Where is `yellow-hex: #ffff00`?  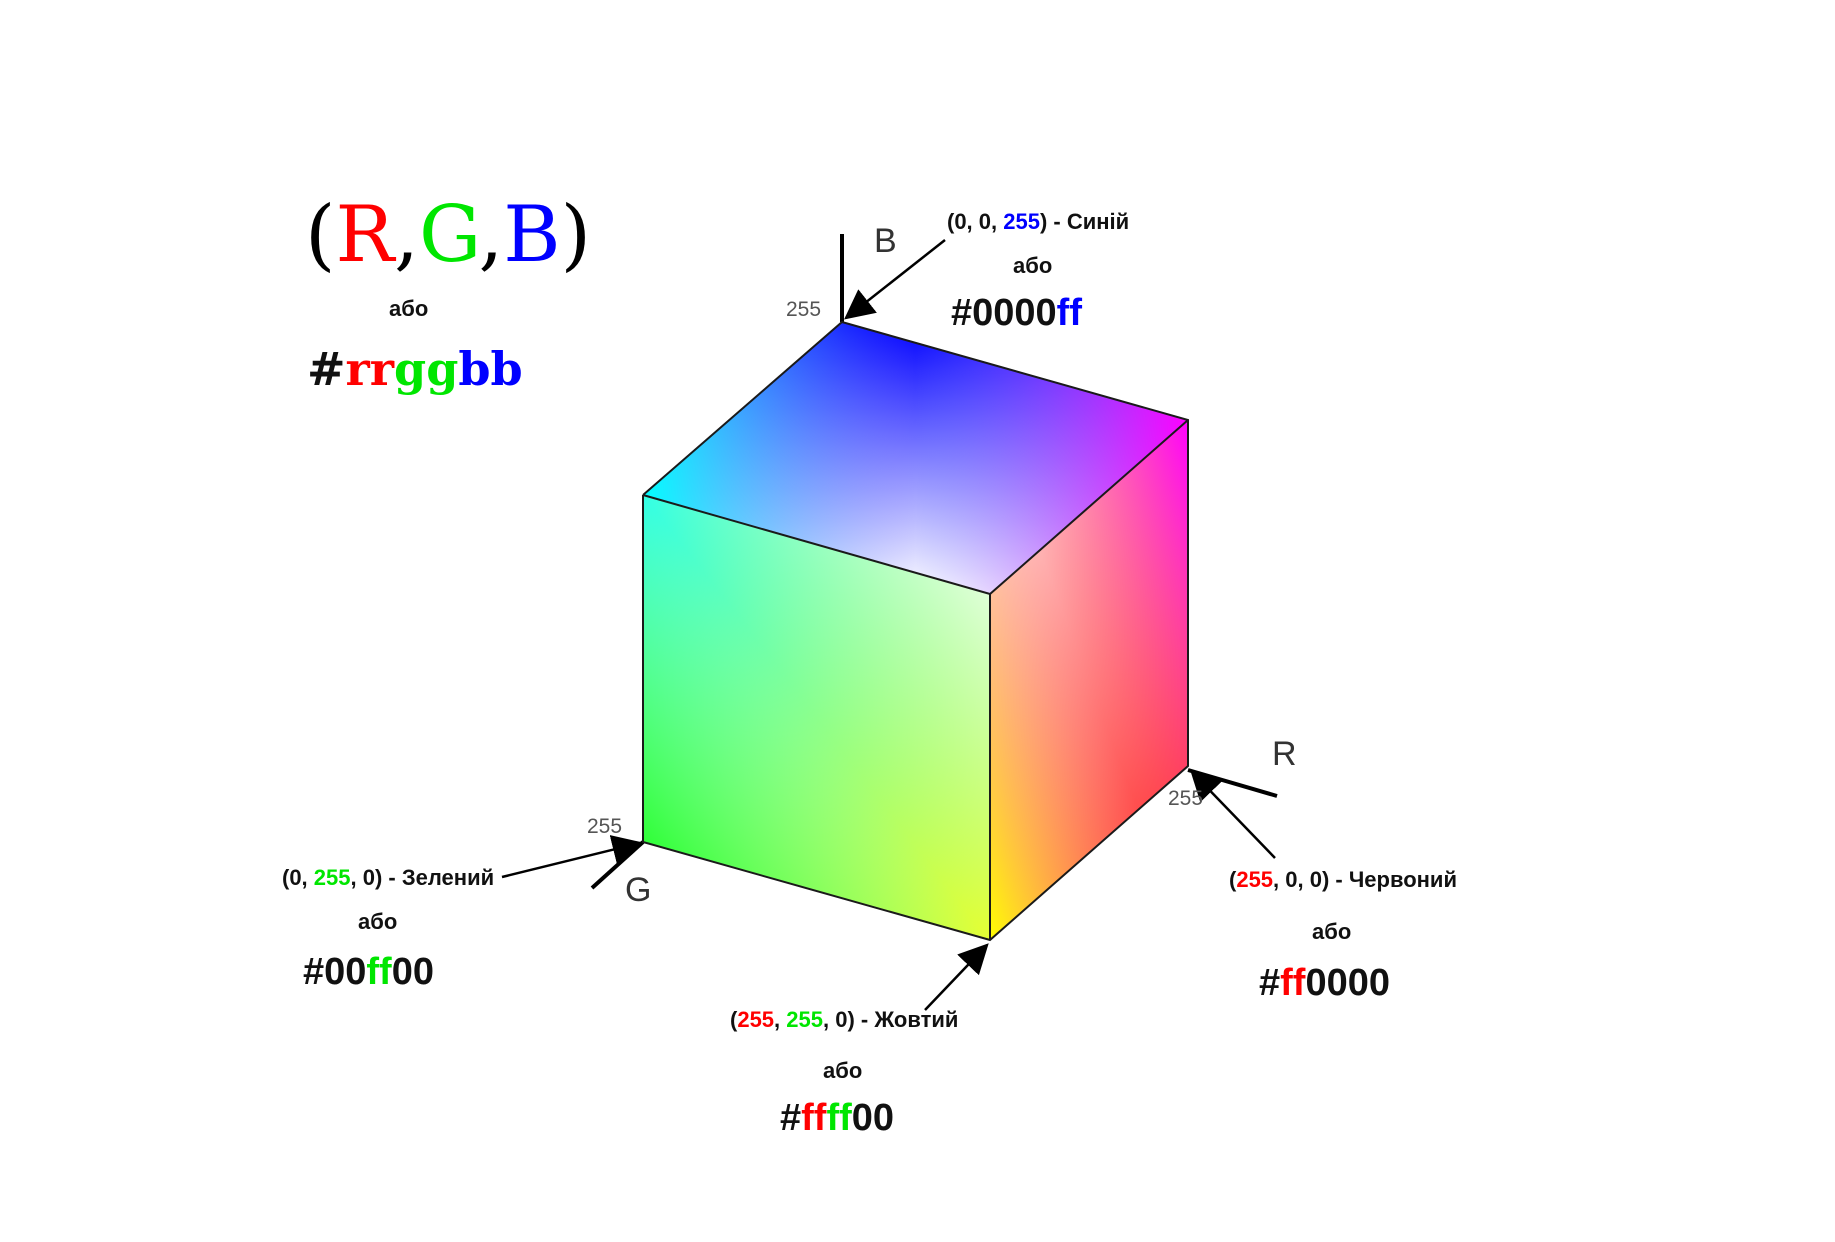 yellow-hex: #ffff00 is located at coordinates (837, 1118).